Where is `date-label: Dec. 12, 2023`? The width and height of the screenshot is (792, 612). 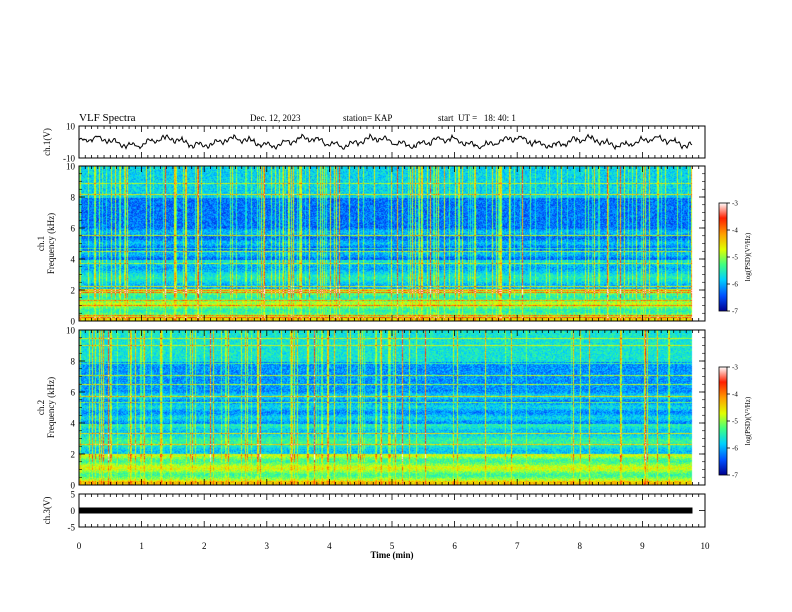
date-label: Dec. 12, 2023 is located at coordinates (275, 118).